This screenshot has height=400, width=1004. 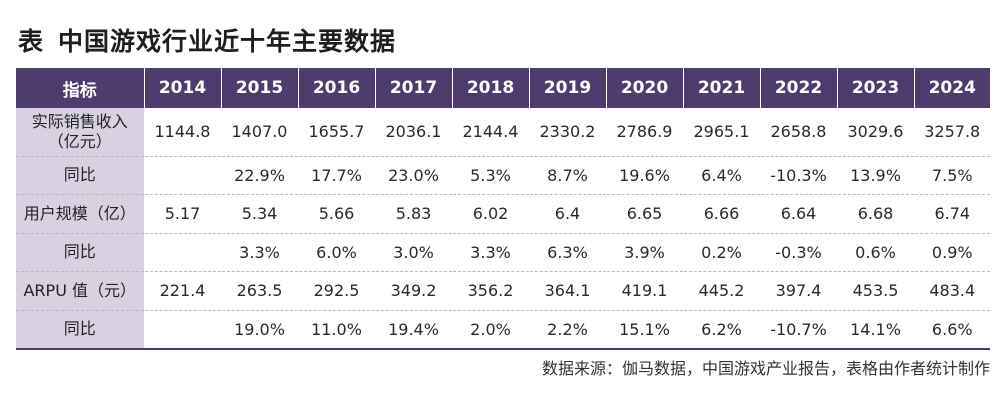 I want to click on table-cell: 5.83, so click(x=413, y=214).